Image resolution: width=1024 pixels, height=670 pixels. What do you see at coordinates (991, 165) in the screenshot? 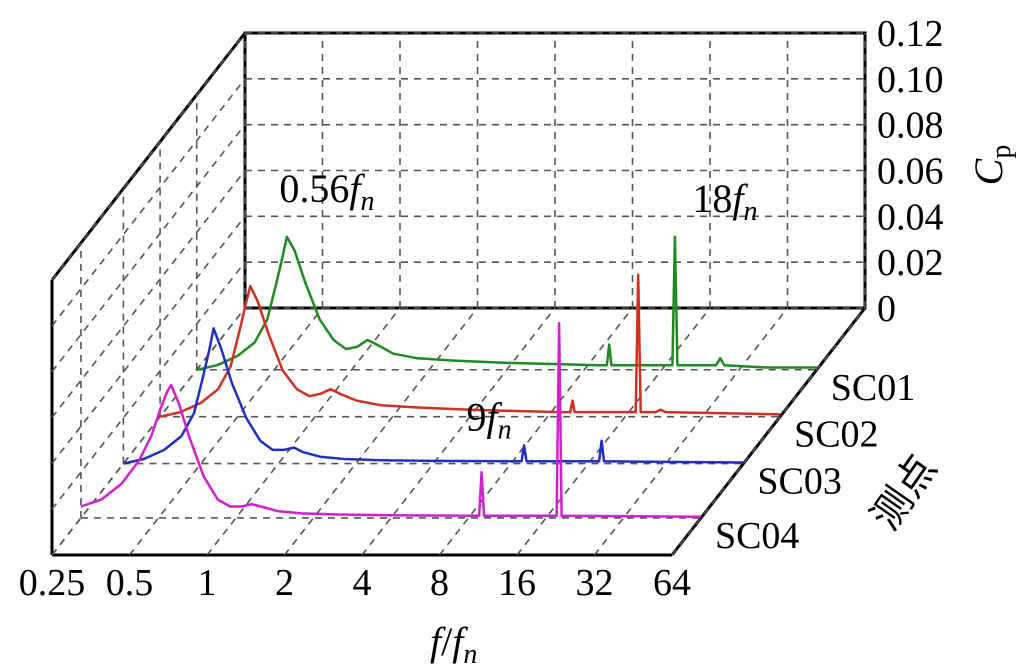
I see `y-axis-label: Cp` at bounding box center [991, 165].